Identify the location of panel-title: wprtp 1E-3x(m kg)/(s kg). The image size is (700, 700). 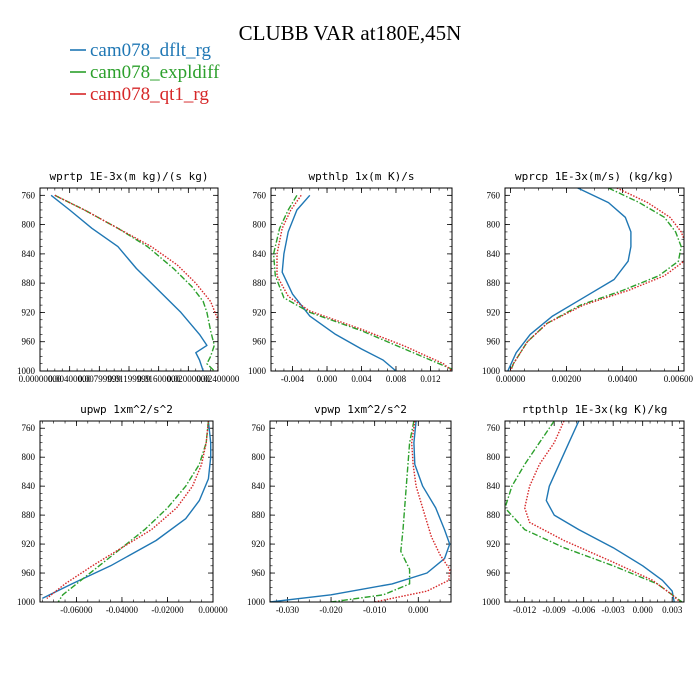
(129, 176).